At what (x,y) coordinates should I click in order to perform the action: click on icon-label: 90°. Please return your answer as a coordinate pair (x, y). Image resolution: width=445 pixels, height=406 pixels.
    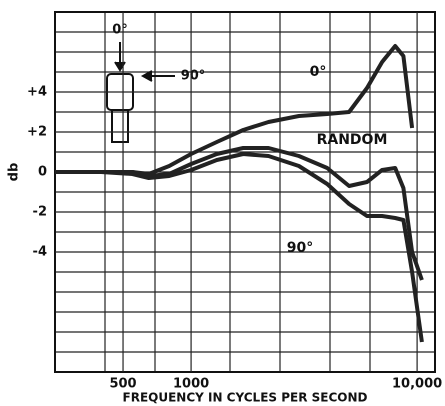
    Looking at the image, I should click on (193, 76).